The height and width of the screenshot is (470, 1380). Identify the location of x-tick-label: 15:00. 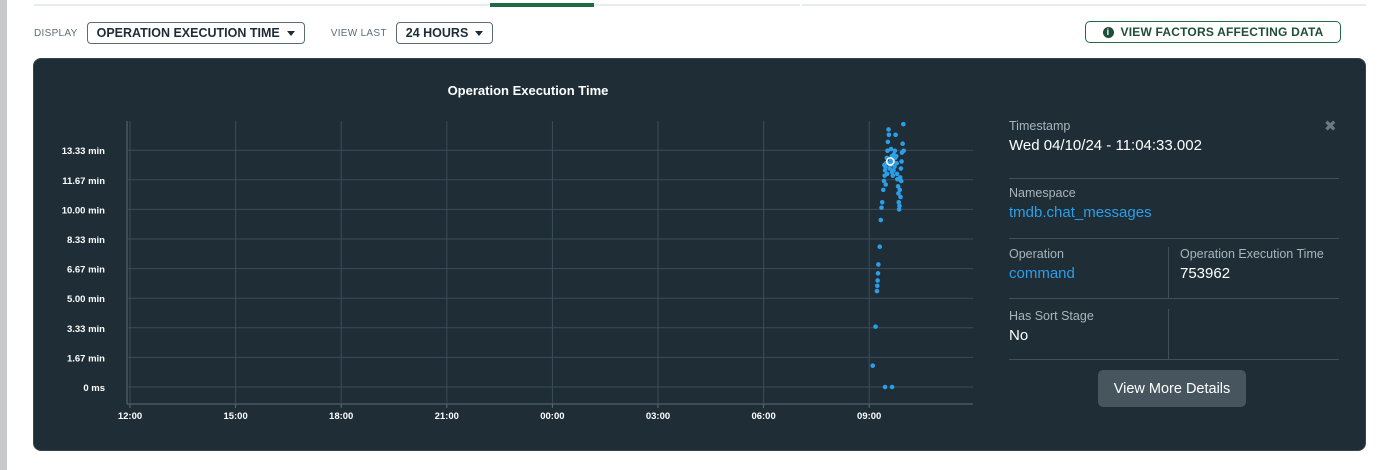
(235, 416).